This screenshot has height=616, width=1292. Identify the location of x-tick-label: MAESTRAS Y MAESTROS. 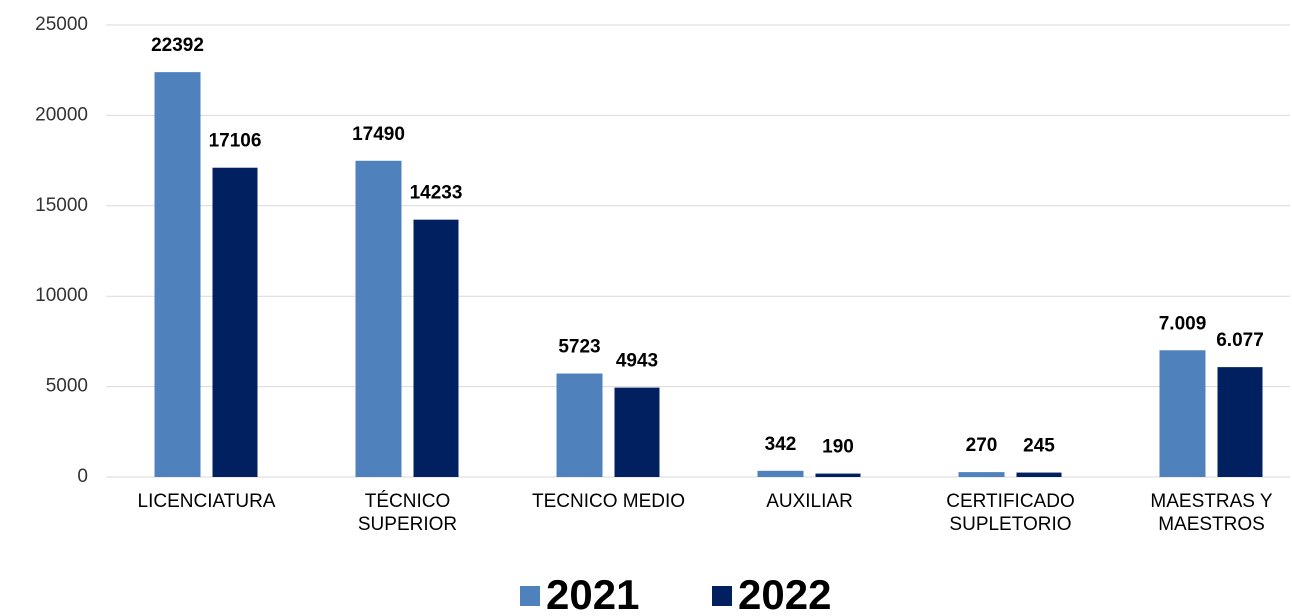
(1211, 513).